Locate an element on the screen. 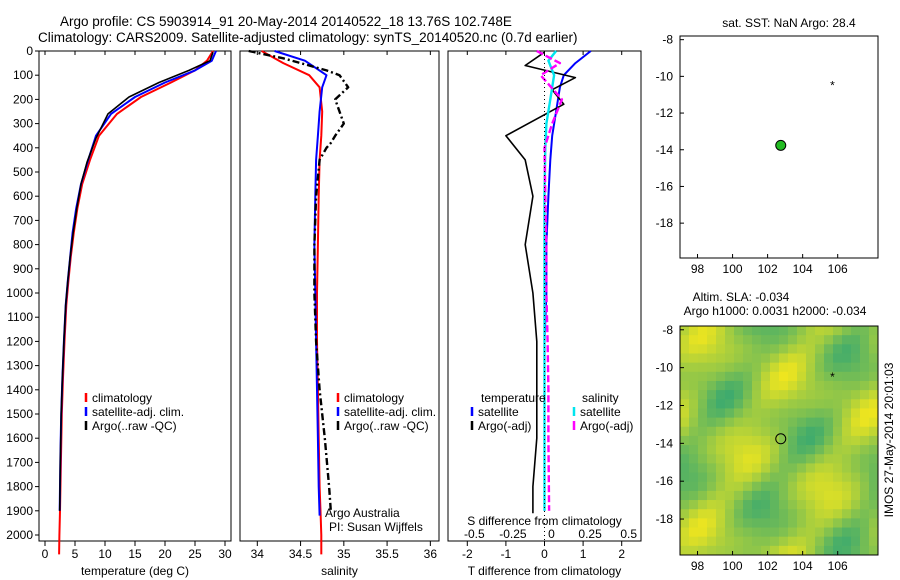 The width and height of the screenshot is (900, 580). depth-tick-label: 2000 is located at coordinates (19, 535).